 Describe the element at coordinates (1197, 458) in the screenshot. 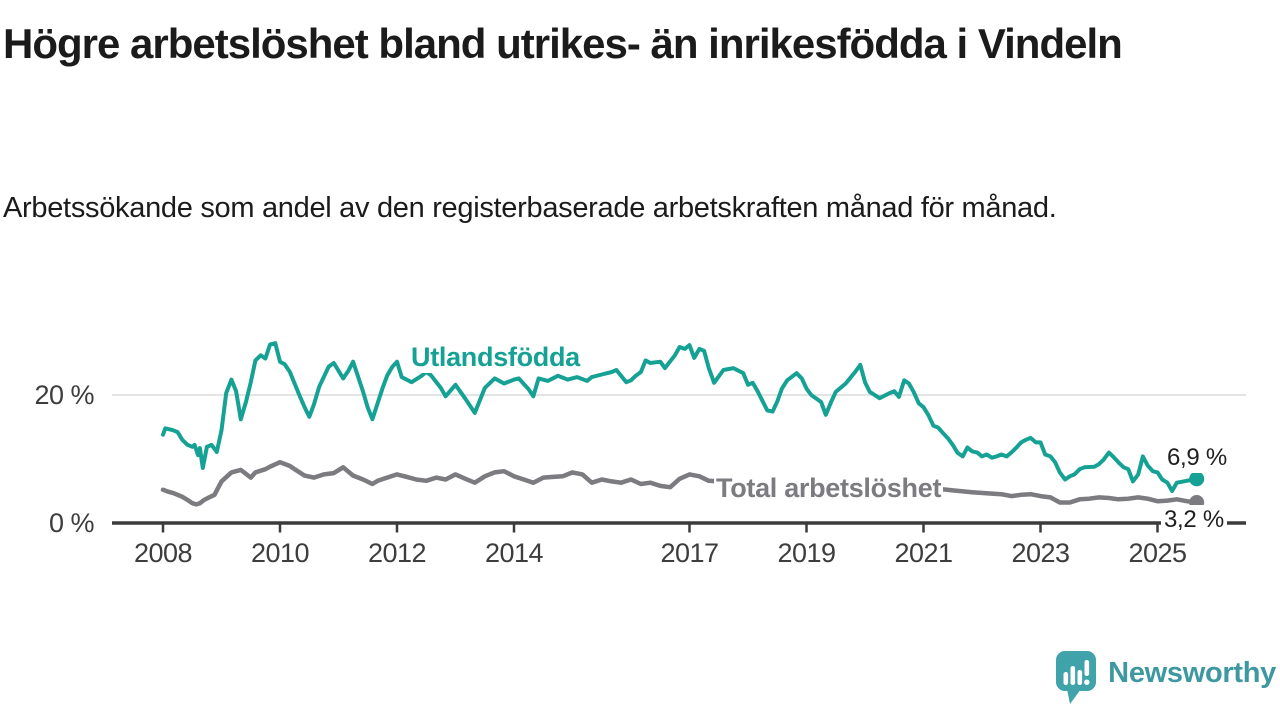

I see `end-value-label-utlandsfodda: 6,9 %` at that location.